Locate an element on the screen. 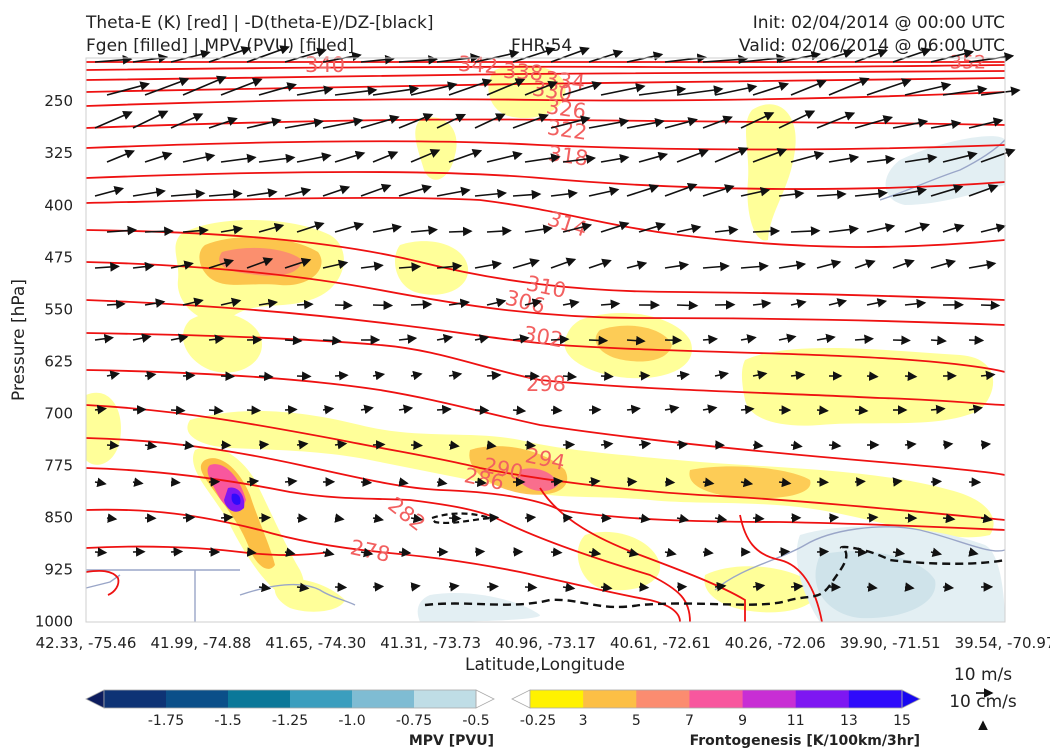 The height and width of the screenshot is (750, 1050). fgen-blob-lower-center is located at coordinates (619, 561).